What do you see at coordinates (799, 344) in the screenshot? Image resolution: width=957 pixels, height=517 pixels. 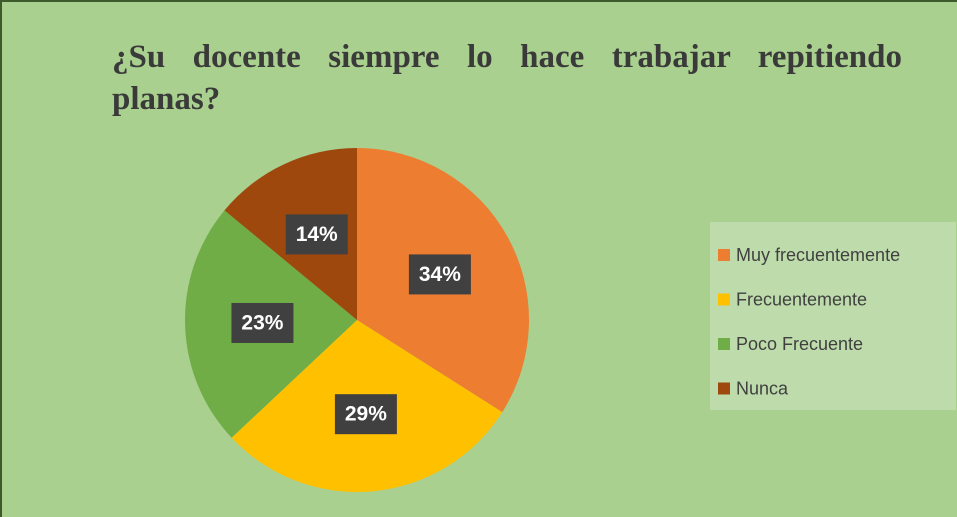 I see `legend-label: Poco Frecuente` at bounding box center [799, 344].